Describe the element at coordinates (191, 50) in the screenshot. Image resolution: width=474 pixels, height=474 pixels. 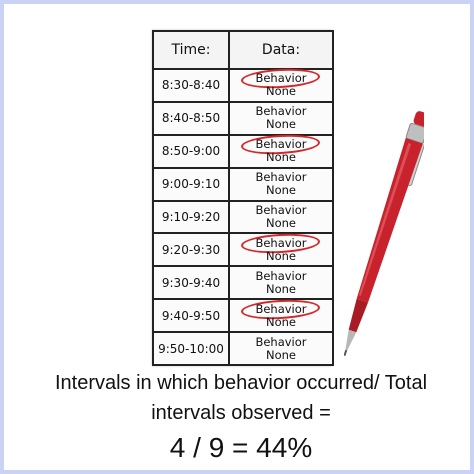
I see `time-column-header: Time:` at that location.